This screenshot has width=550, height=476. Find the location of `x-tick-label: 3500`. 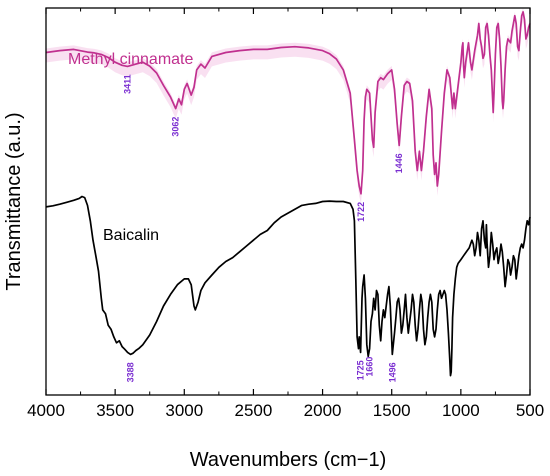

x-tick-label: 3500 is located at coordinates (115, 410).